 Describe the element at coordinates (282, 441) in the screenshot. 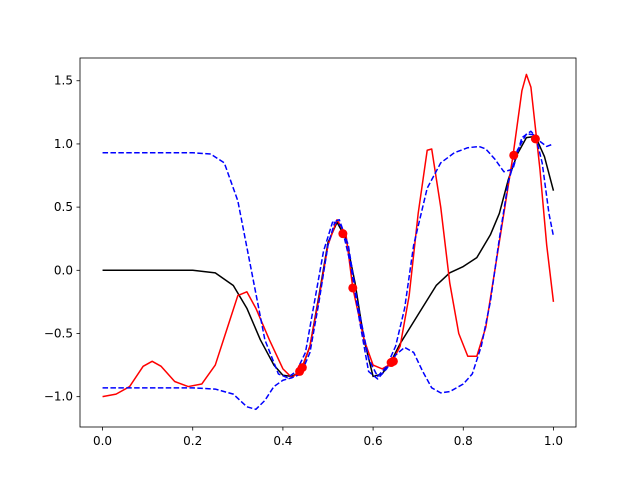

I see `x-tick-label: 0.4` at that location.